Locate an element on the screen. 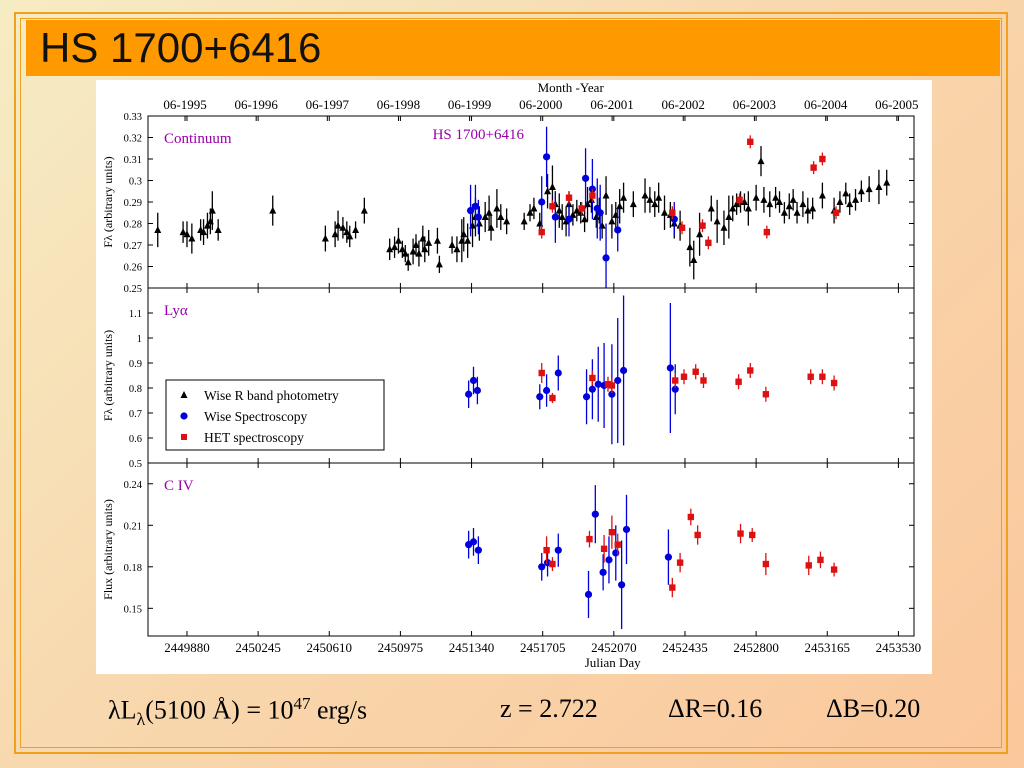 The image size is (1024, 768). y-axis-label: Fλ (arbitrary units) is located at coordinates (108, 375).